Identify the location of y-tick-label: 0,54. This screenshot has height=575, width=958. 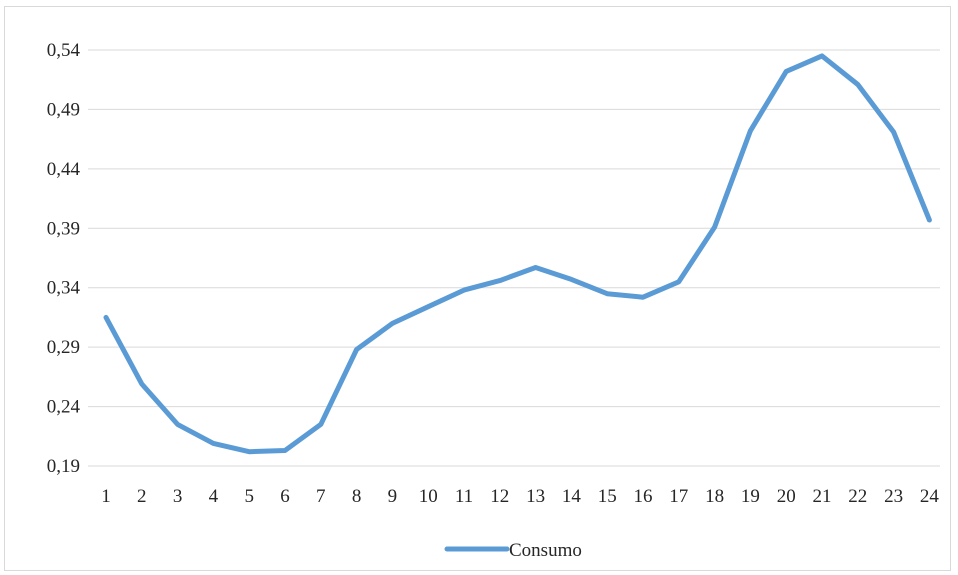
(64, 50).